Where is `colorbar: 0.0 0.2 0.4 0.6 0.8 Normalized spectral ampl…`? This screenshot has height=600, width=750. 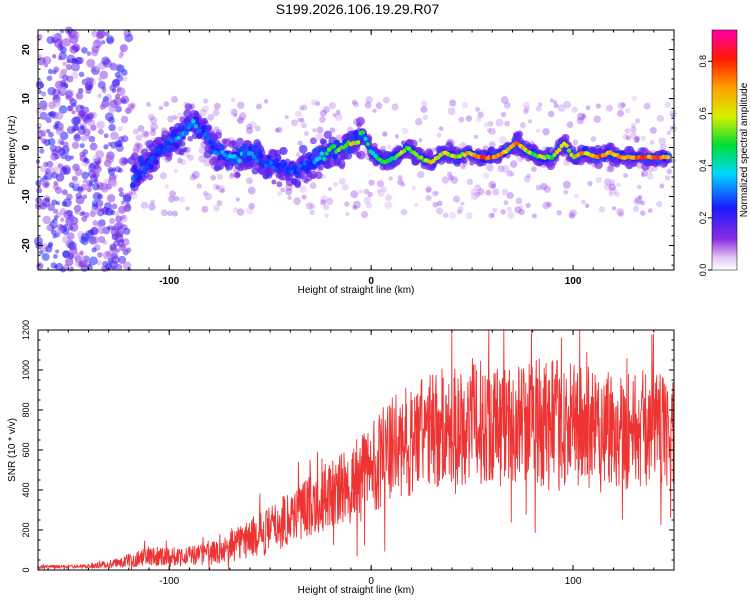
colorbar: 0.0 0.2 0.4 0.6 0.8 Normalized spectral ampl… is located at coordinates (724, 152).